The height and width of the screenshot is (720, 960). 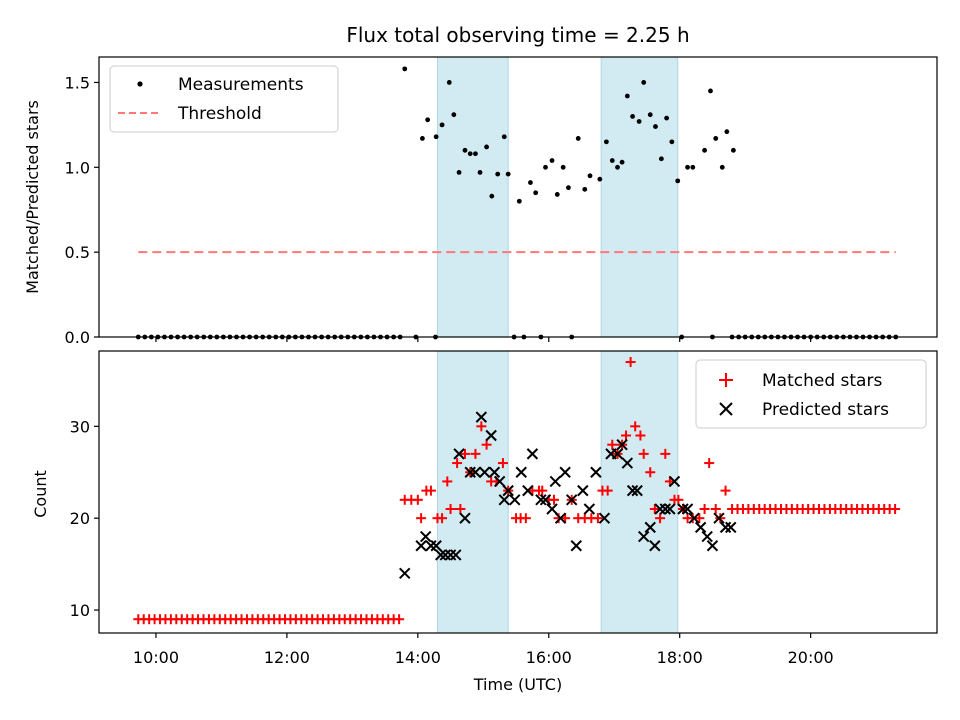 What do you see at coordinates (77, 167) in the screenshot?
I see `y-tick-label: 1.0` at bounding box center [77, 167].